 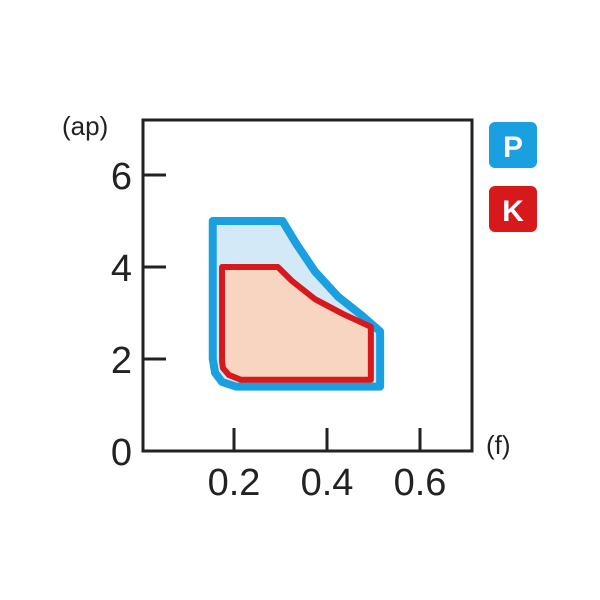 What do you see at coordinates (296, 323) in the screenshot?
I see `region-k` at bounding box center [296, 323].